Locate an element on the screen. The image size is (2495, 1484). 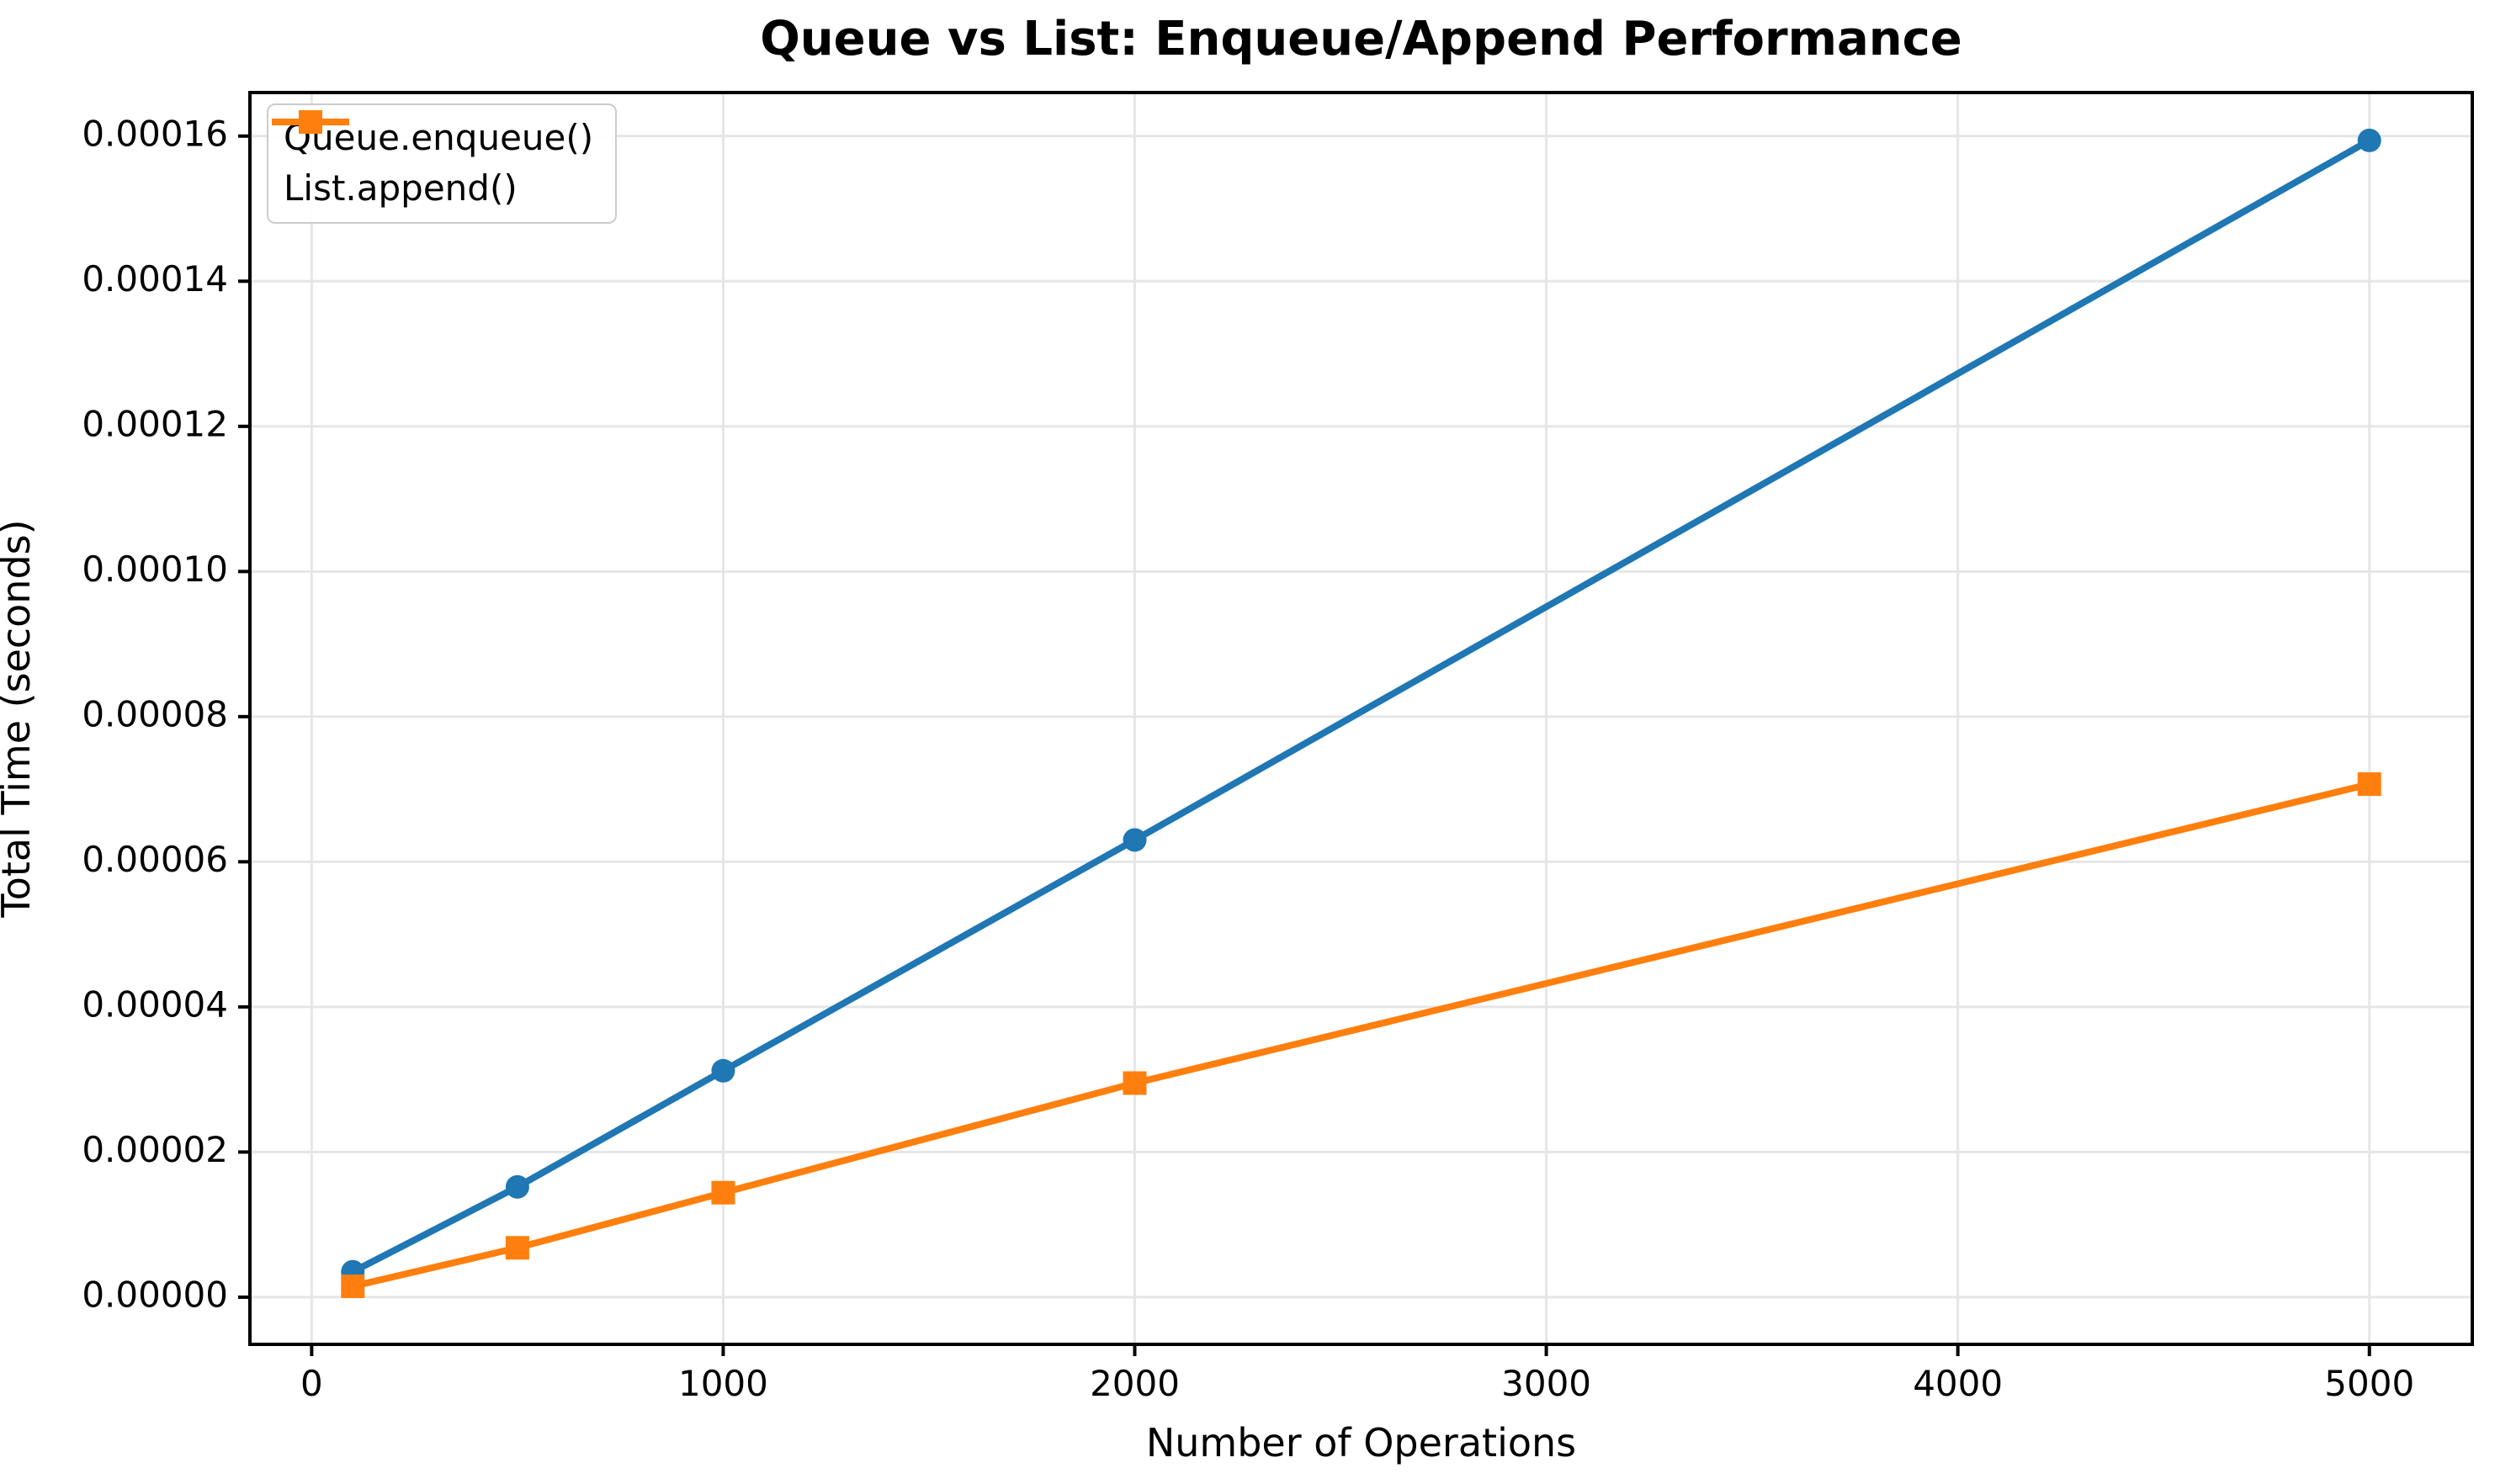
y-tick-label: 0.00002 is located at coordinates (155, 1149).